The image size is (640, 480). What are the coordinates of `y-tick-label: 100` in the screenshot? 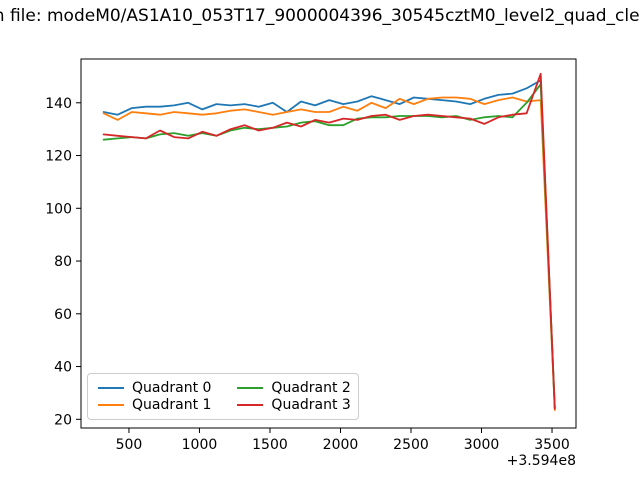 It's located at (58, 209).